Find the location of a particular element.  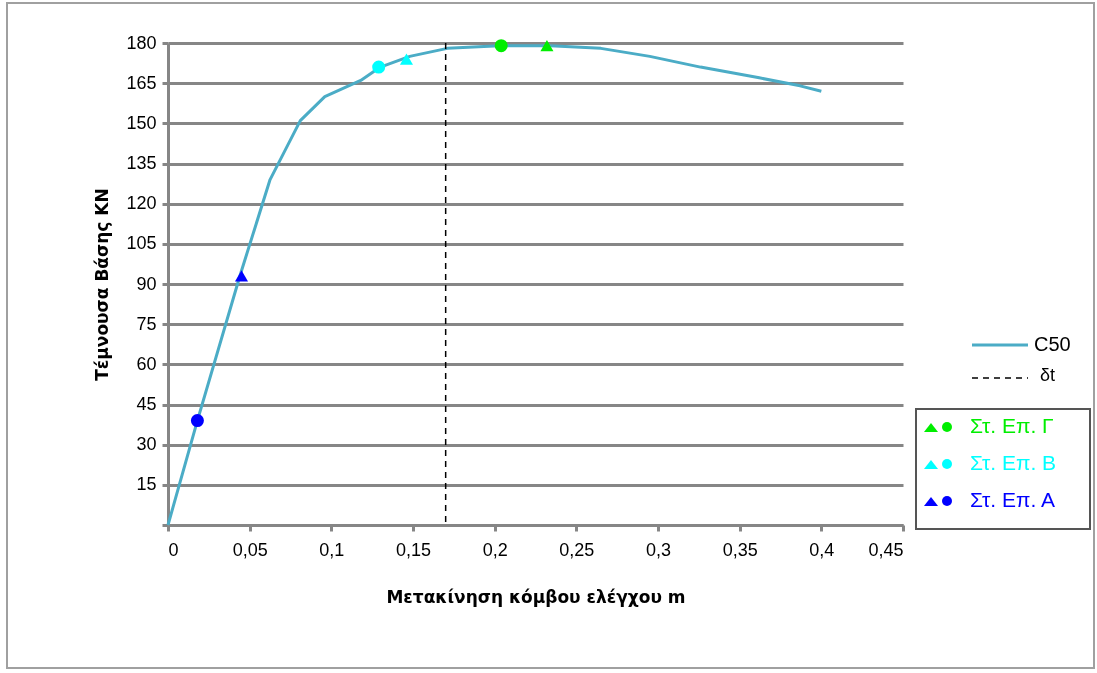

legend-label: Στ. Επ. Γ is located at coordinates (1012, 426).